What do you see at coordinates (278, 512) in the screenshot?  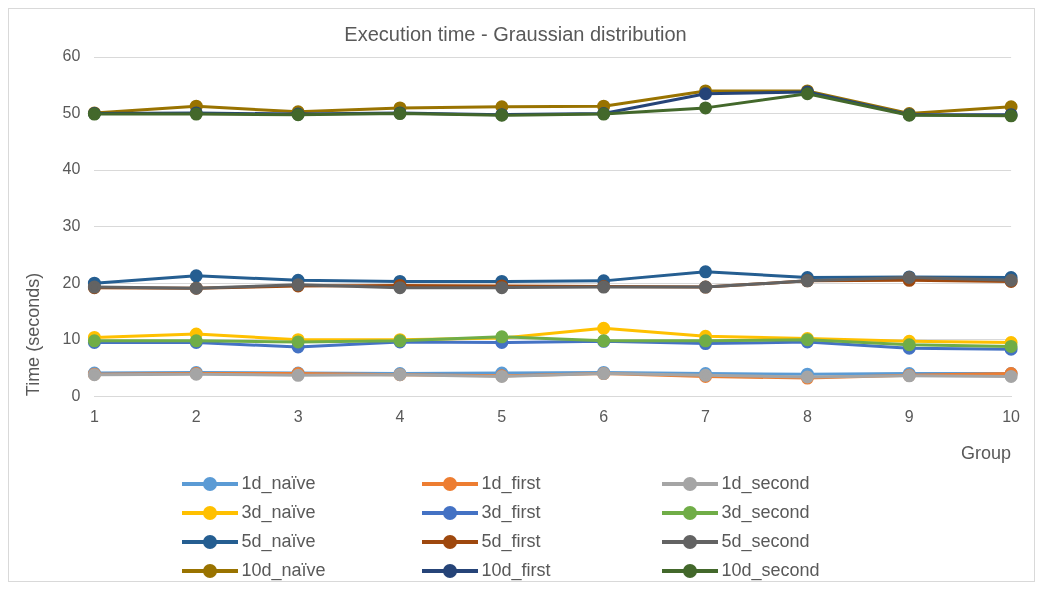 I see `legend-label: 3d_naïve` at bounding box center [278, 512].